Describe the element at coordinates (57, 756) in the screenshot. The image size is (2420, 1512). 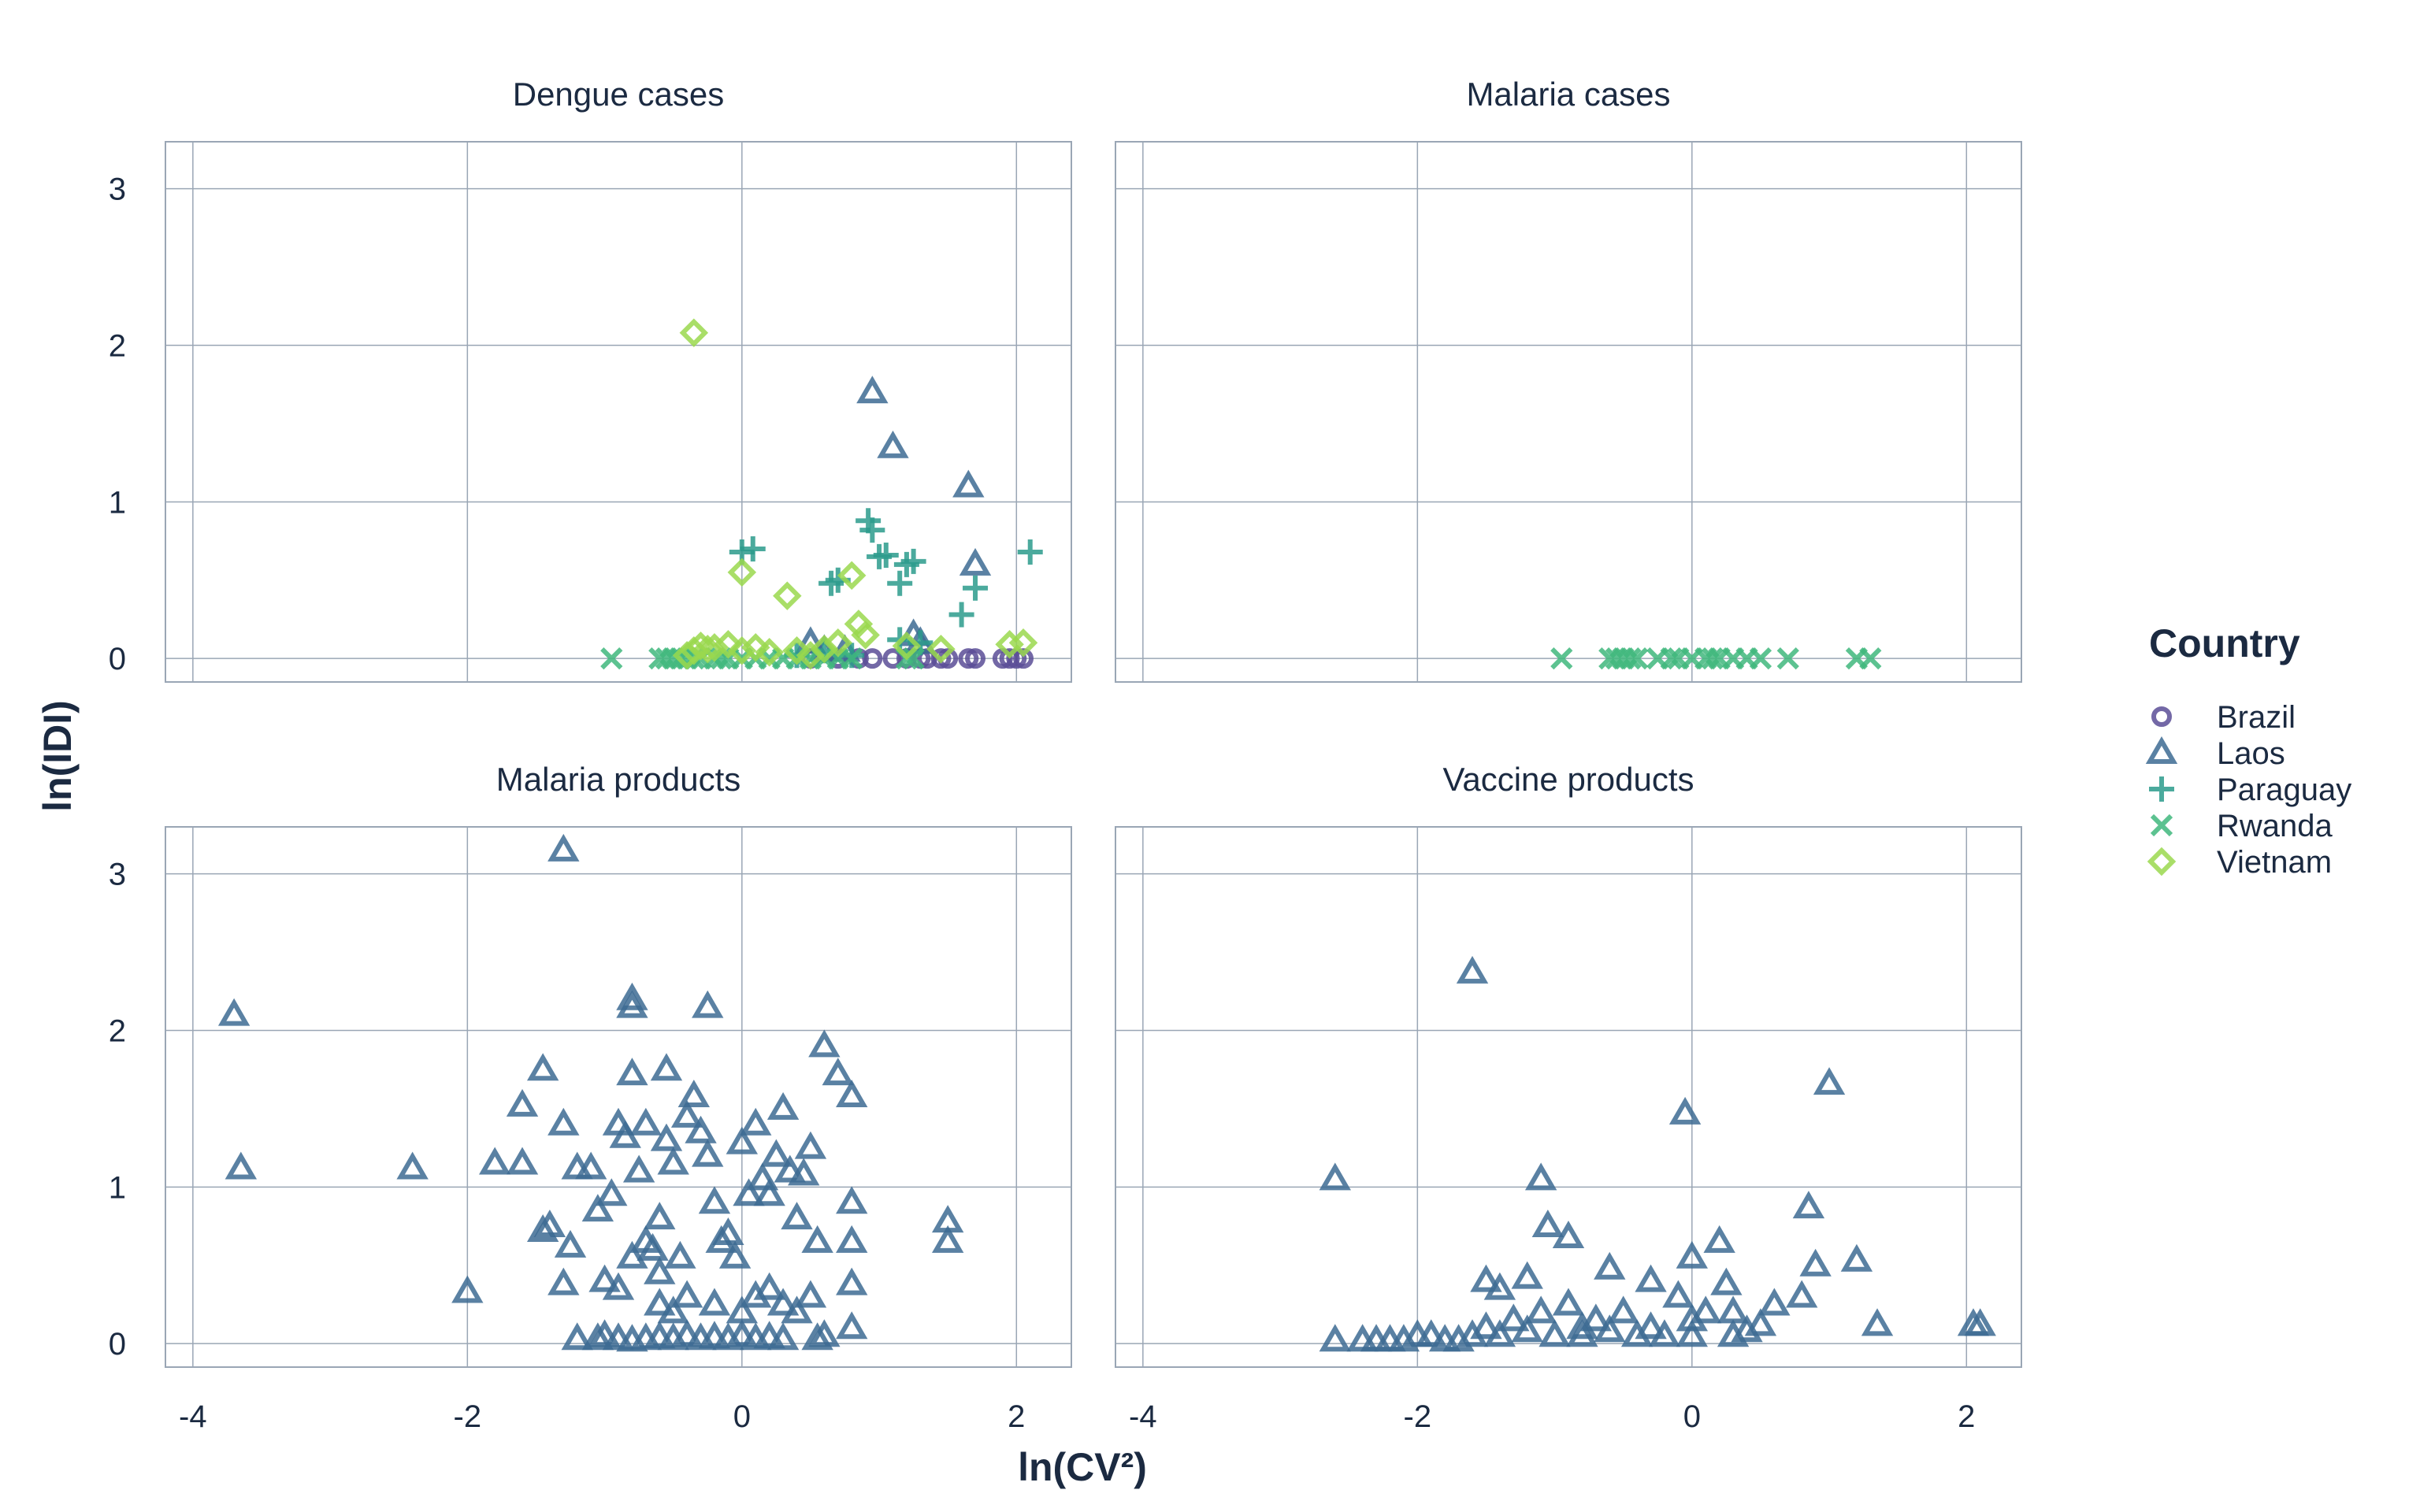
I see `y-axis-title: ln(IDI)` at that location.